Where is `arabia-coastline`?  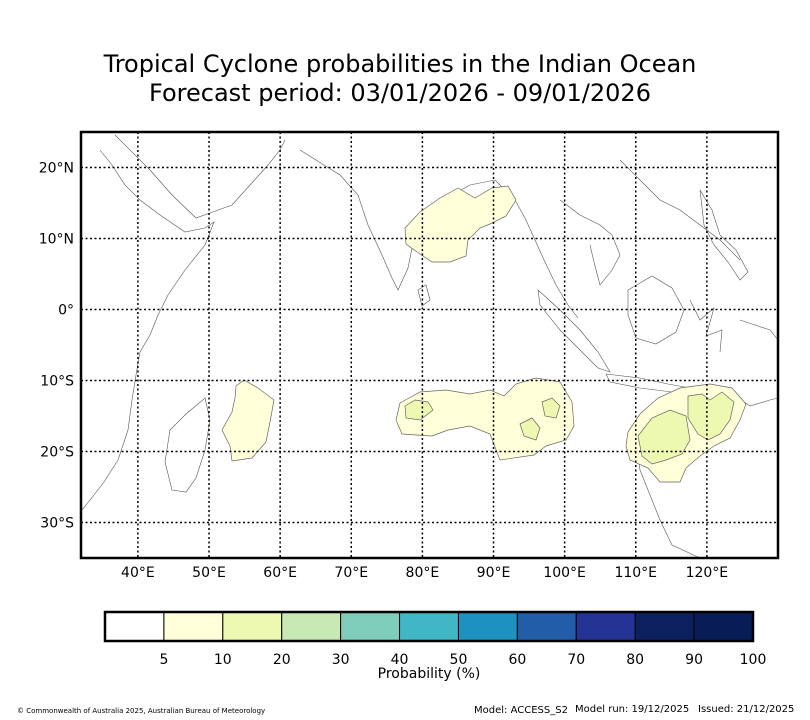 arabia-coastline is located at coordinates (200, 176).